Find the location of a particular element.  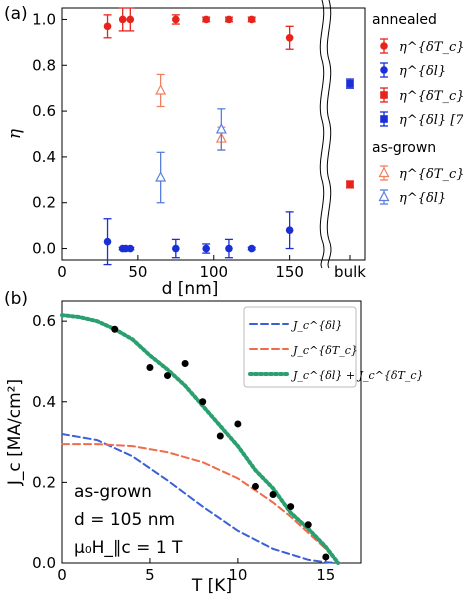

legend-label: J_c^{δl} is located at coordinates (316, 325).